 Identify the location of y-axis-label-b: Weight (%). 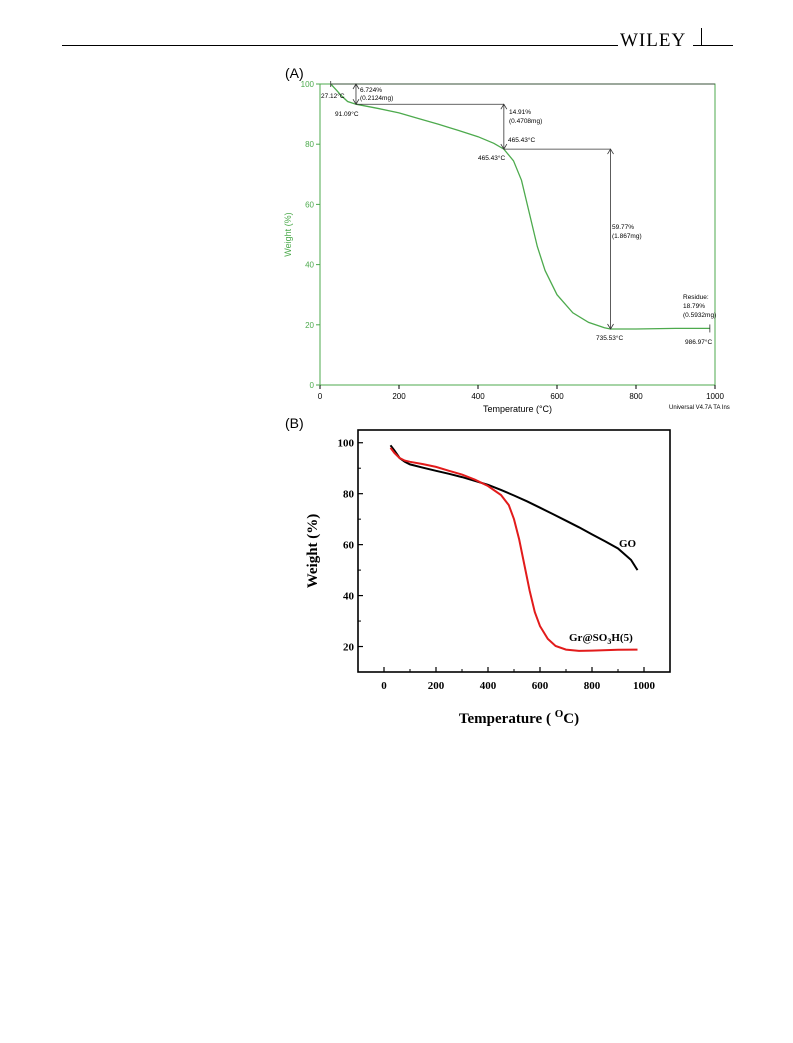
(313, 551).